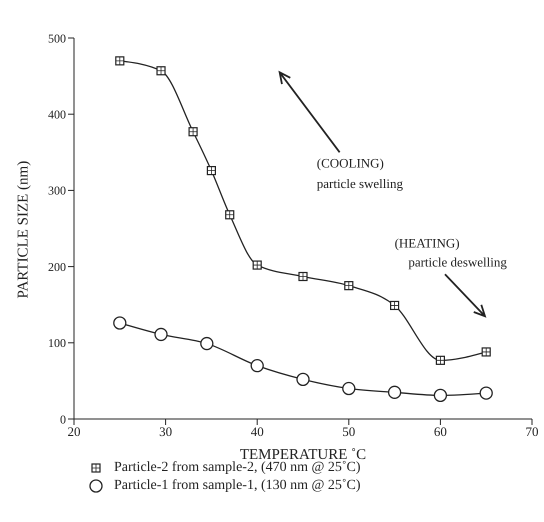  I want to click on x-tick-label: 30, so click(165, 432).